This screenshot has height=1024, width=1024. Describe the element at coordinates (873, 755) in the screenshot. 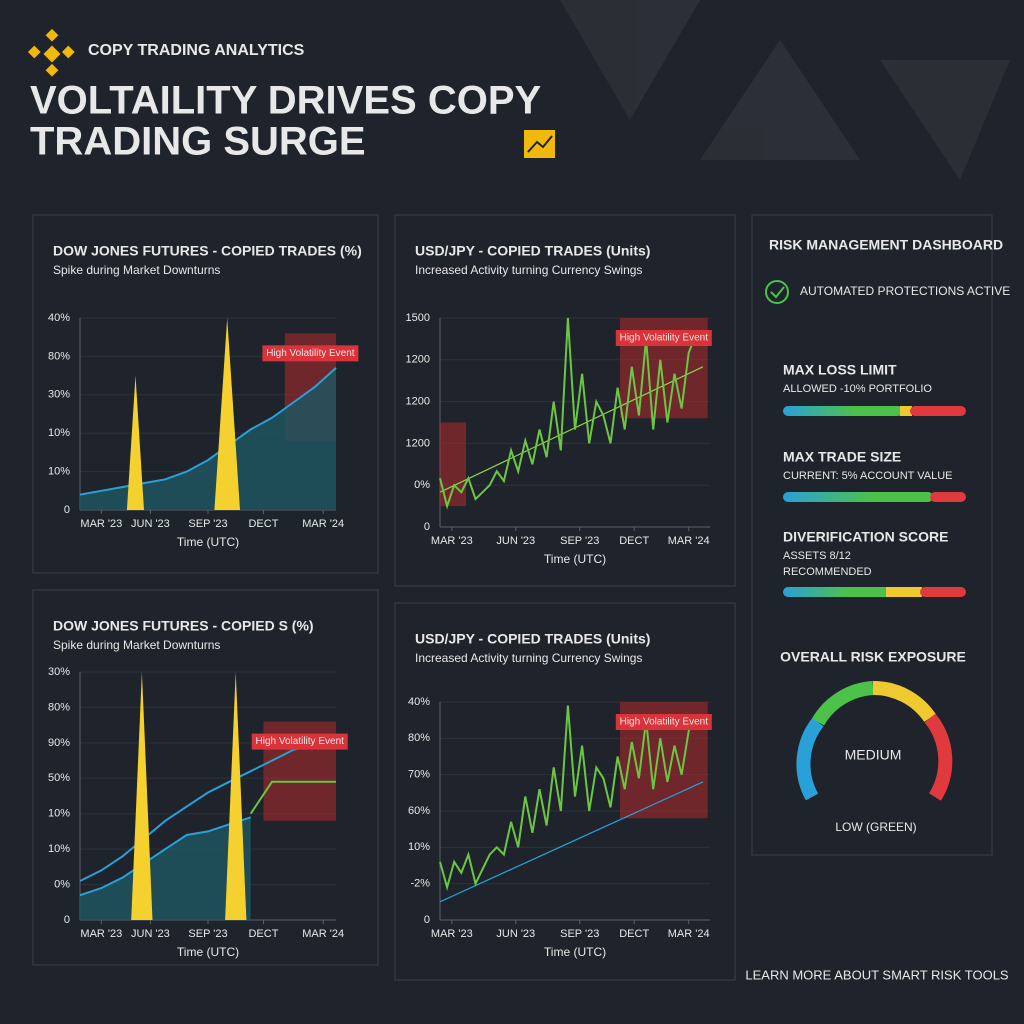

I see `gauge-level: MEDIUM` at that location.